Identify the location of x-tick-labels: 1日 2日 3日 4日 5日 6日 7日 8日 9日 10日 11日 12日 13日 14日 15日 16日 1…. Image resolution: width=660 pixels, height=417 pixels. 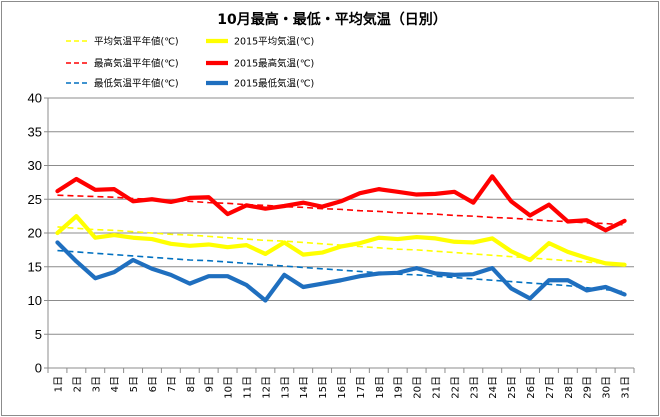
(342, 387).